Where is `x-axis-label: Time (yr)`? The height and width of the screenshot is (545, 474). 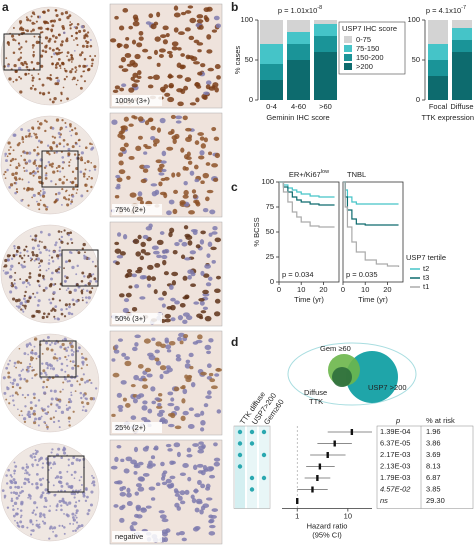
x-axis-label: Time (yr) is located at coordinates (309, 299).